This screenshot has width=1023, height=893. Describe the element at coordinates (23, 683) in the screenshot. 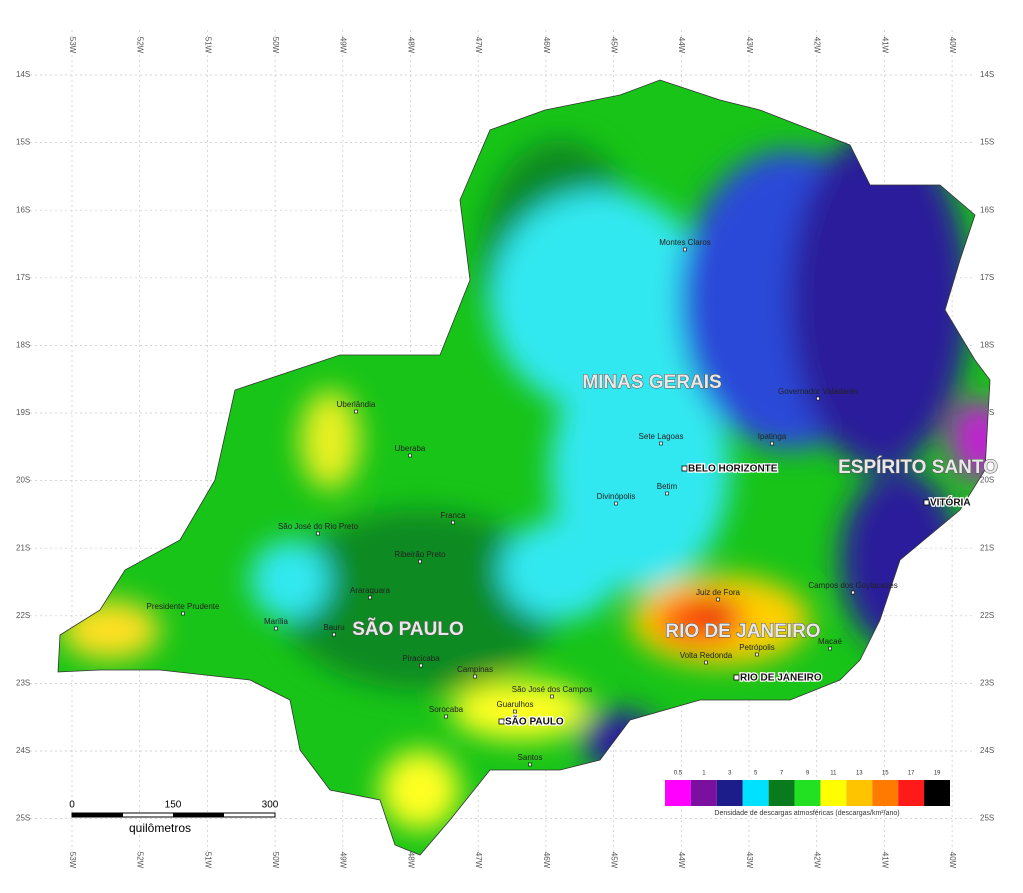

I see `latitude-label: 23S` at that location.